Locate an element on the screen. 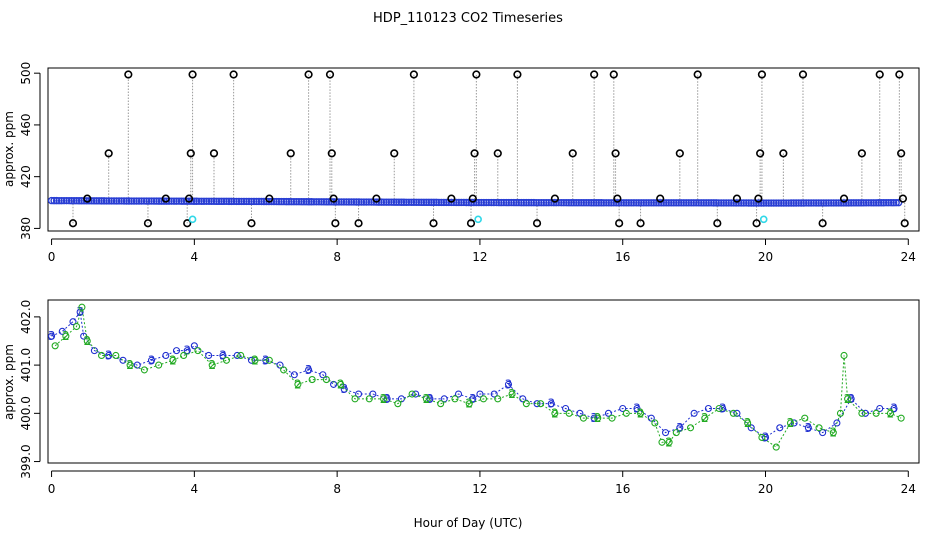 The height and width of the screenshot is (540, 936). top-panel-y-tick-label: 380 is located at coordinates (26, 228).